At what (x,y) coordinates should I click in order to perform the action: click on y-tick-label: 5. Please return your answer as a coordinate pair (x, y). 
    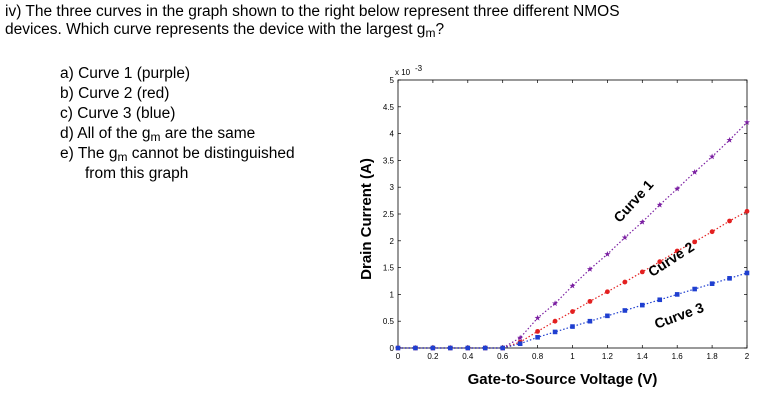
    Looking at the image, I should click on (392, 80).